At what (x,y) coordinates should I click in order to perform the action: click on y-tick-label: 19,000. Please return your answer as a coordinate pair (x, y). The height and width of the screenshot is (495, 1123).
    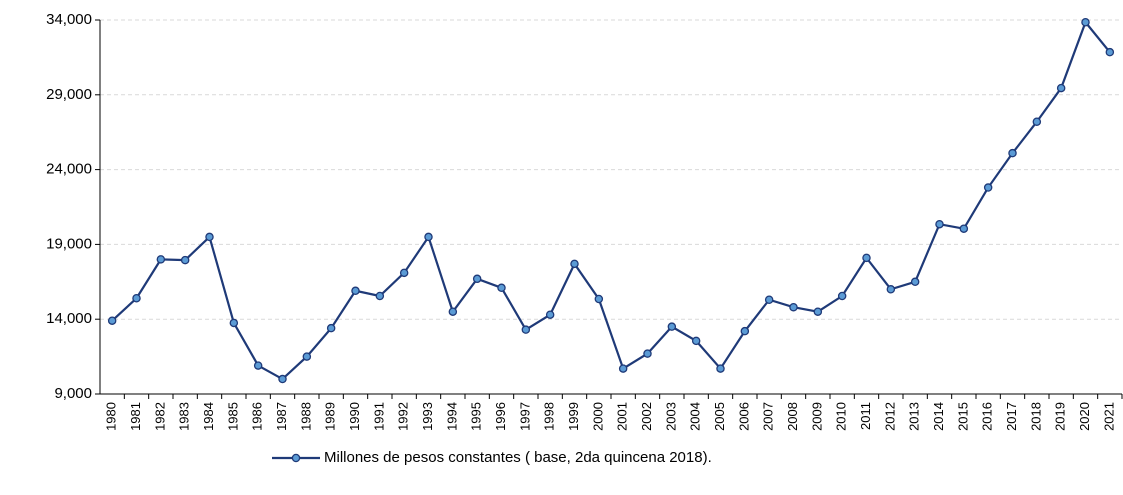
    Looking at the image, I should click on (69, 243).